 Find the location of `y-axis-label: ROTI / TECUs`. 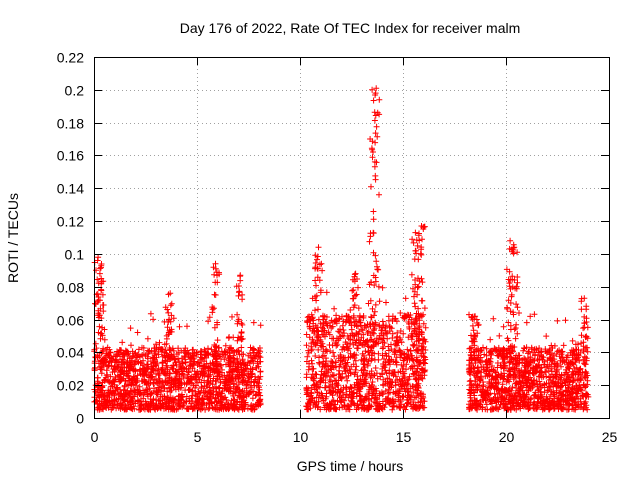

y-axis-label: ROTI / TECUs is located at coordinates (13, 238).